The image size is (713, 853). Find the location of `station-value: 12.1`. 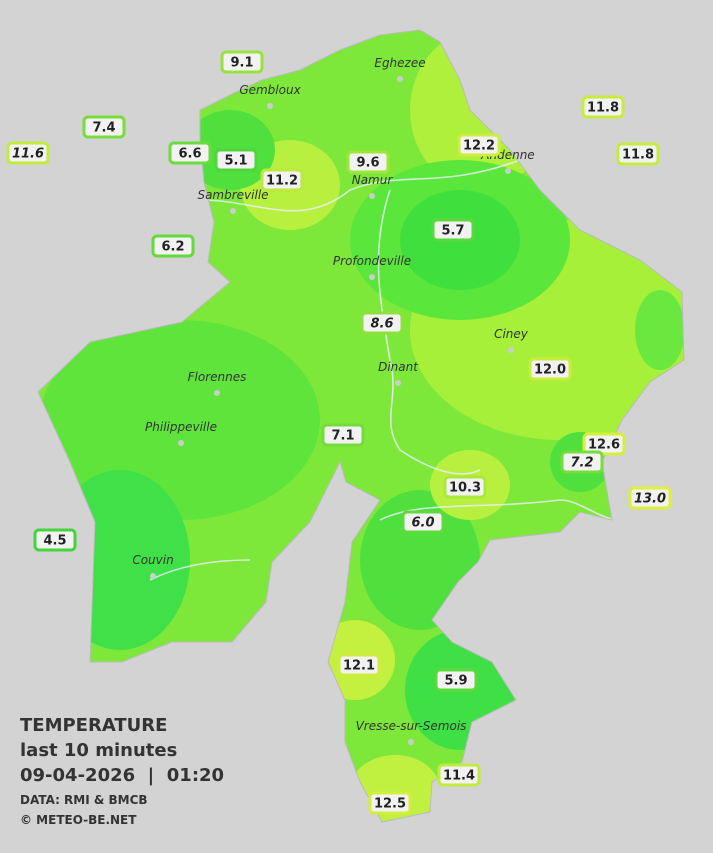

station-value: 12.1 is located at coordinates (359, 666).